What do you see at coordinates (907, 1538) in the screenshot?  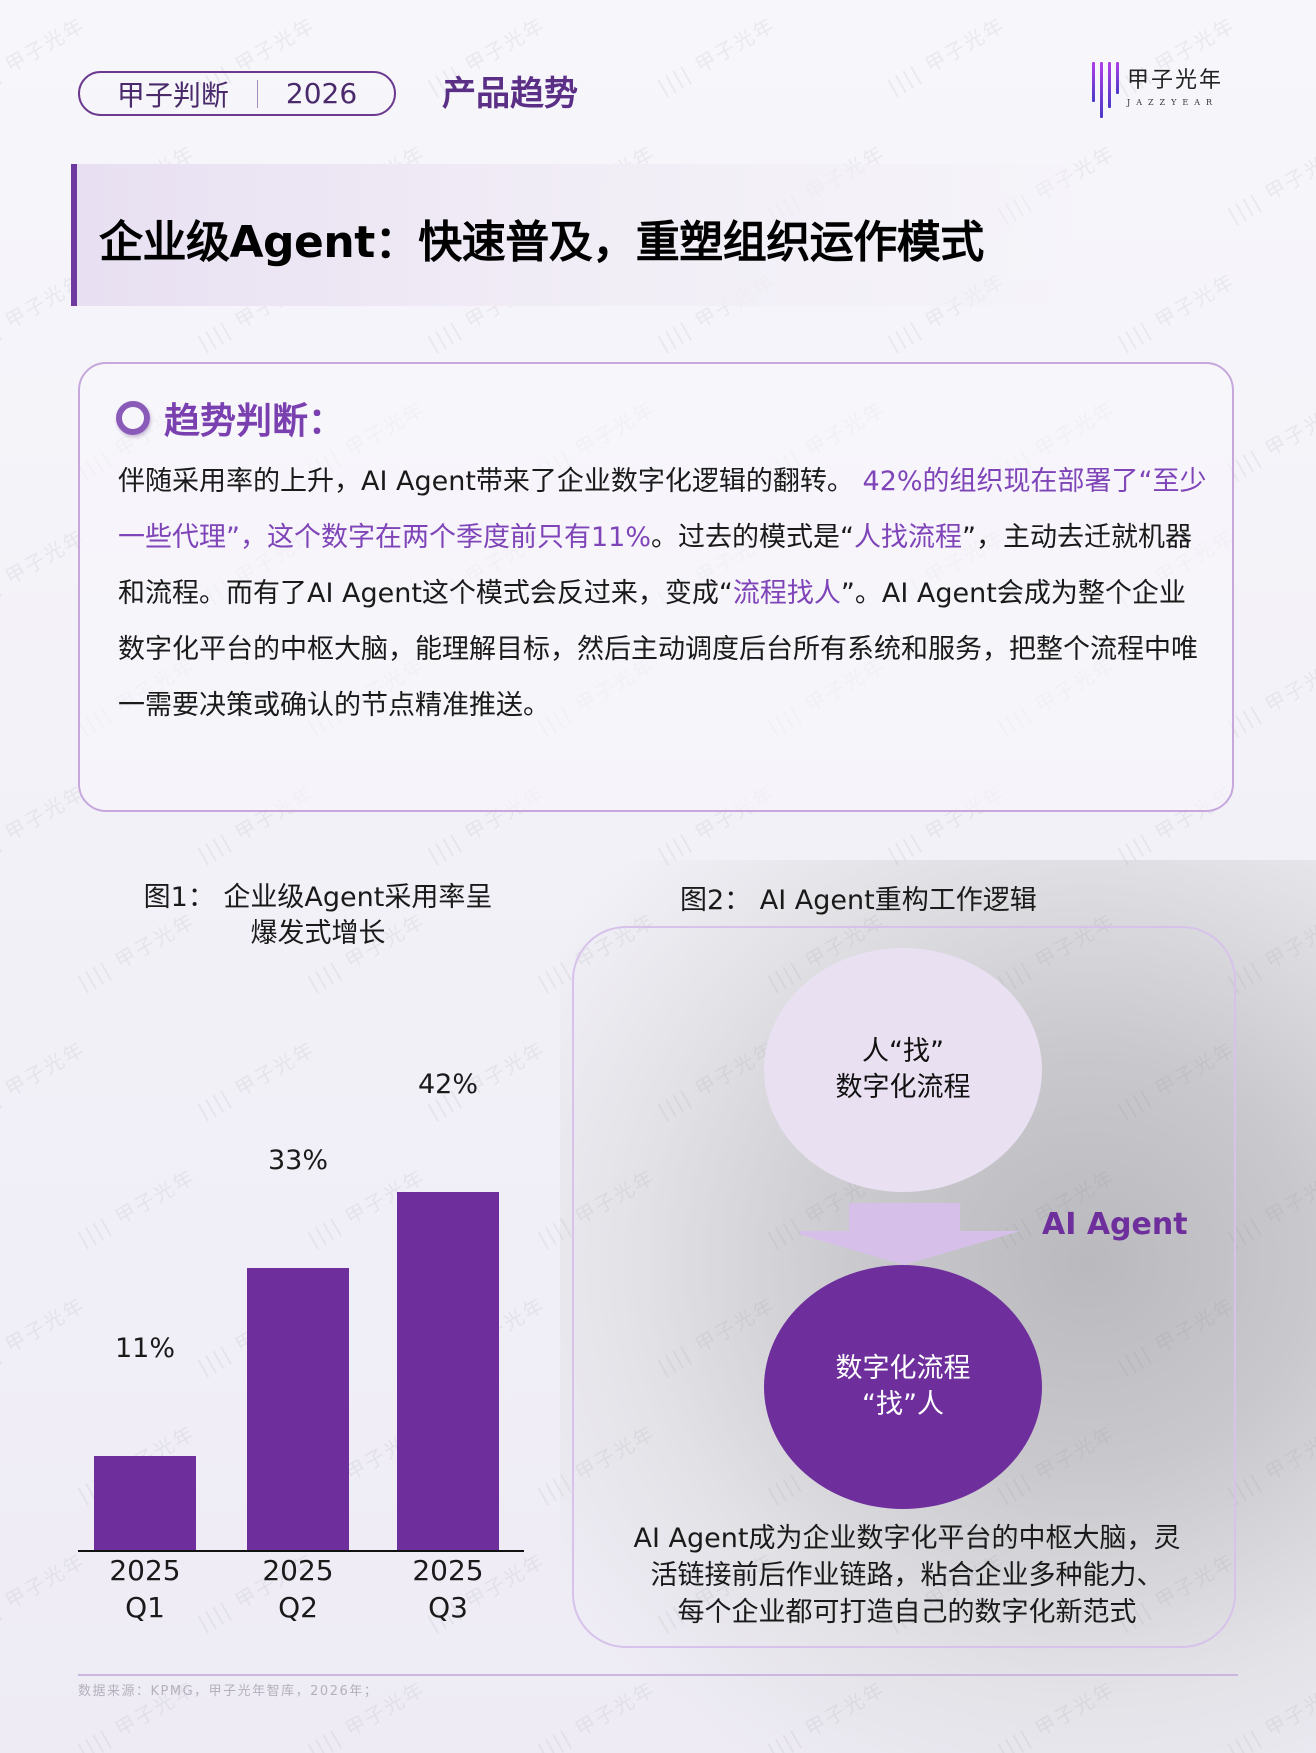 I see `description-line: AI Agent成为企业数字化平台的中枢大脑，灵` at bounding box center [907, 1538].